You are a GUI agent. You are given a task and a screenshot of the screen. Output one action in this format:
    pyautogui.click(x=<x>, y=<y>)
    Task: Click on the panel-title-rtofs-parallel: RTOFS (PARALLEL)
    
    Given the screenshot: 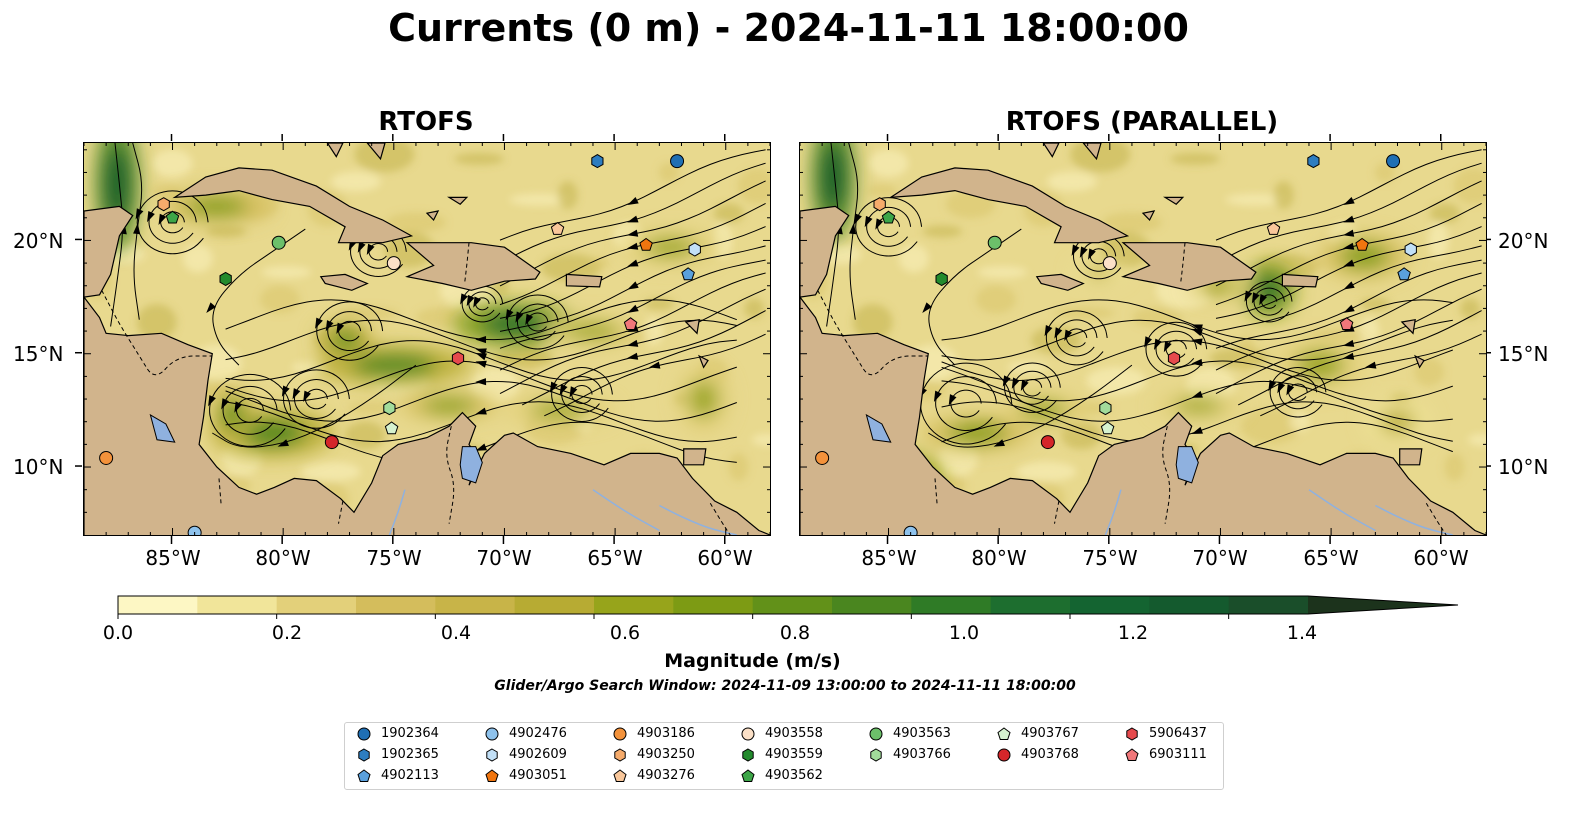 What is the action you would take?
    pyautogui.click(x=1142, y=122)
    